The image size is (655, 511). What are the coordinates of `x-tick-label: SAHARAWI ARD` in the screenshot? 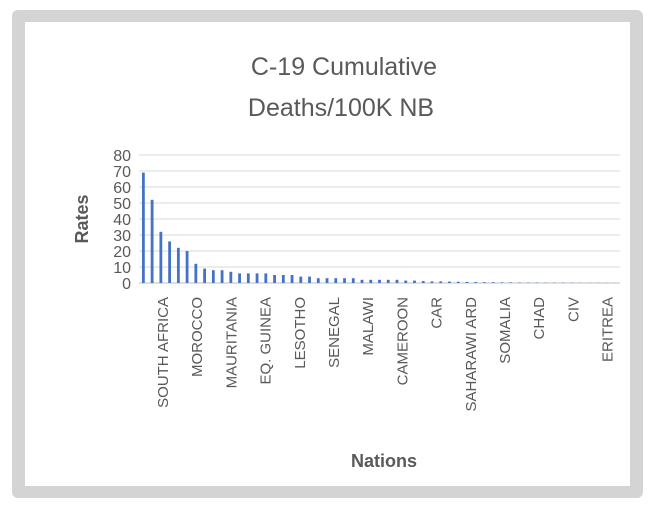 It's located at (471, 354).